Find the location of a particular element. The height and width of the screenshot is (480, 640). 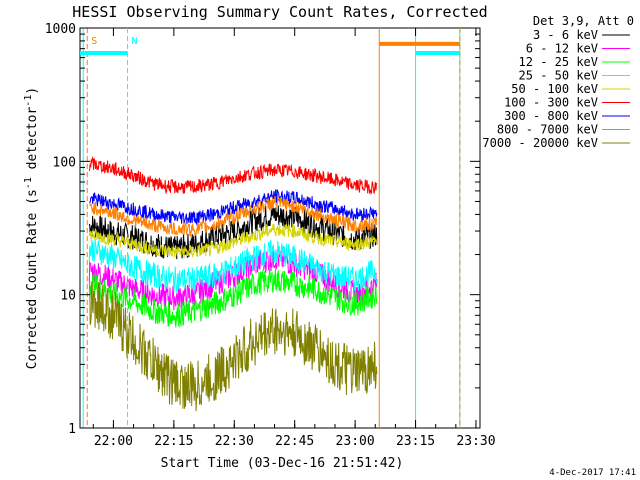

y-tick-label-2: 100 is located at coordinates (64, 162).